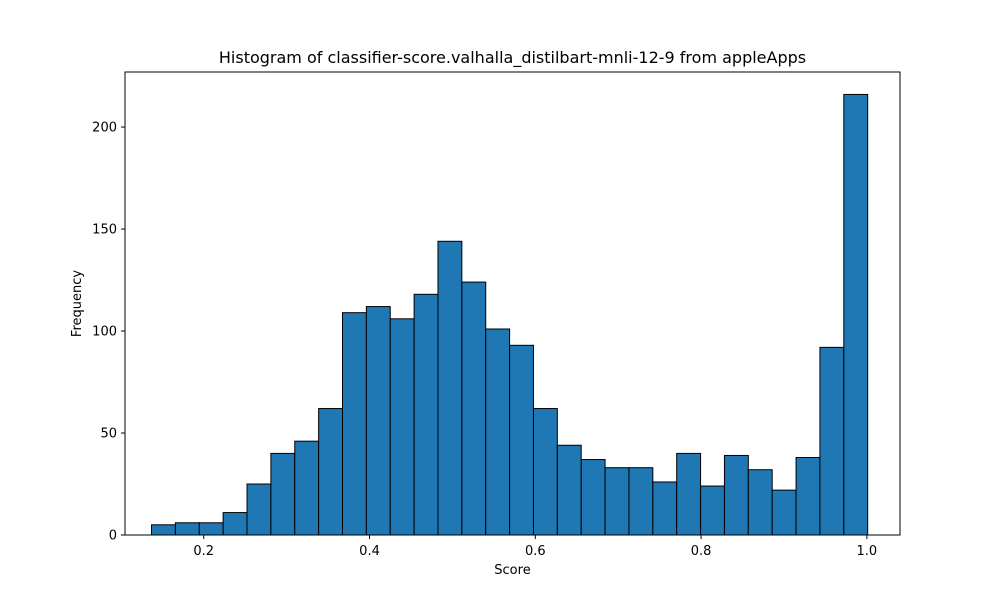  What do you see at coordinates (104, 332) in the screenshot?
I see `y-tick-label: 100` at bounding box center [104, 332].